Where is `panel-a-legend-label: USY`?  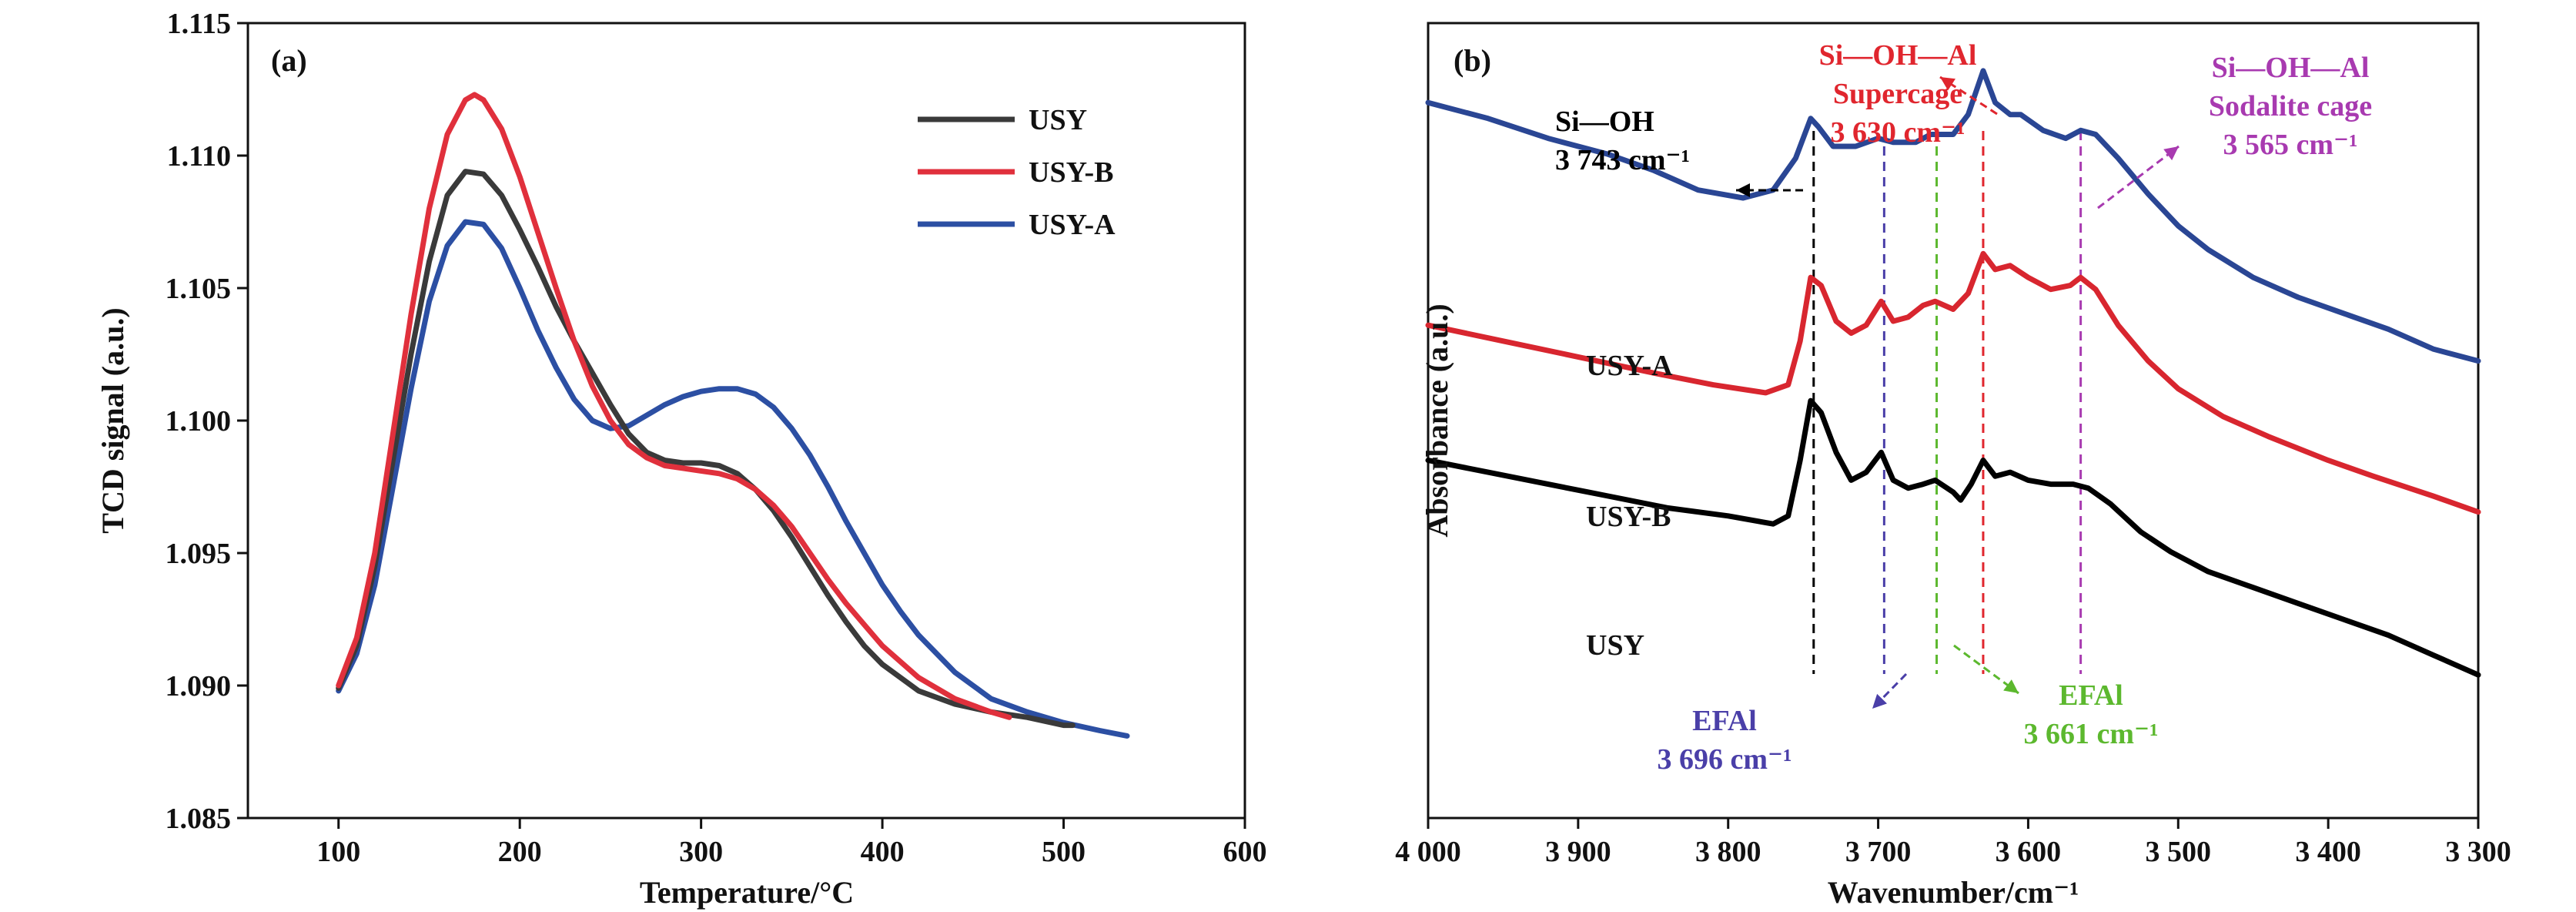
panel-a-legend-label: USY is located at coordinates (1058, 120).